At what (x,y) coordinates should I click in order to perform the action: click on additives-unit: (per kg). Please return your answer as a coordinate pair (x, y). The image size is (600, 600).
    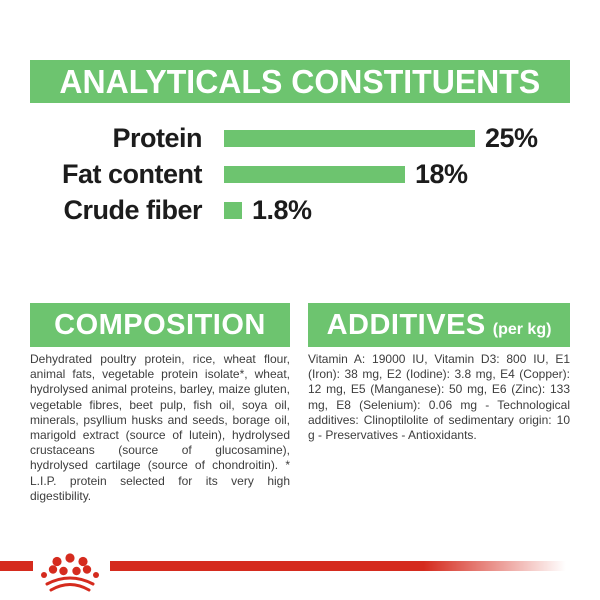
    Looking at the image, I should click on (522, 329).